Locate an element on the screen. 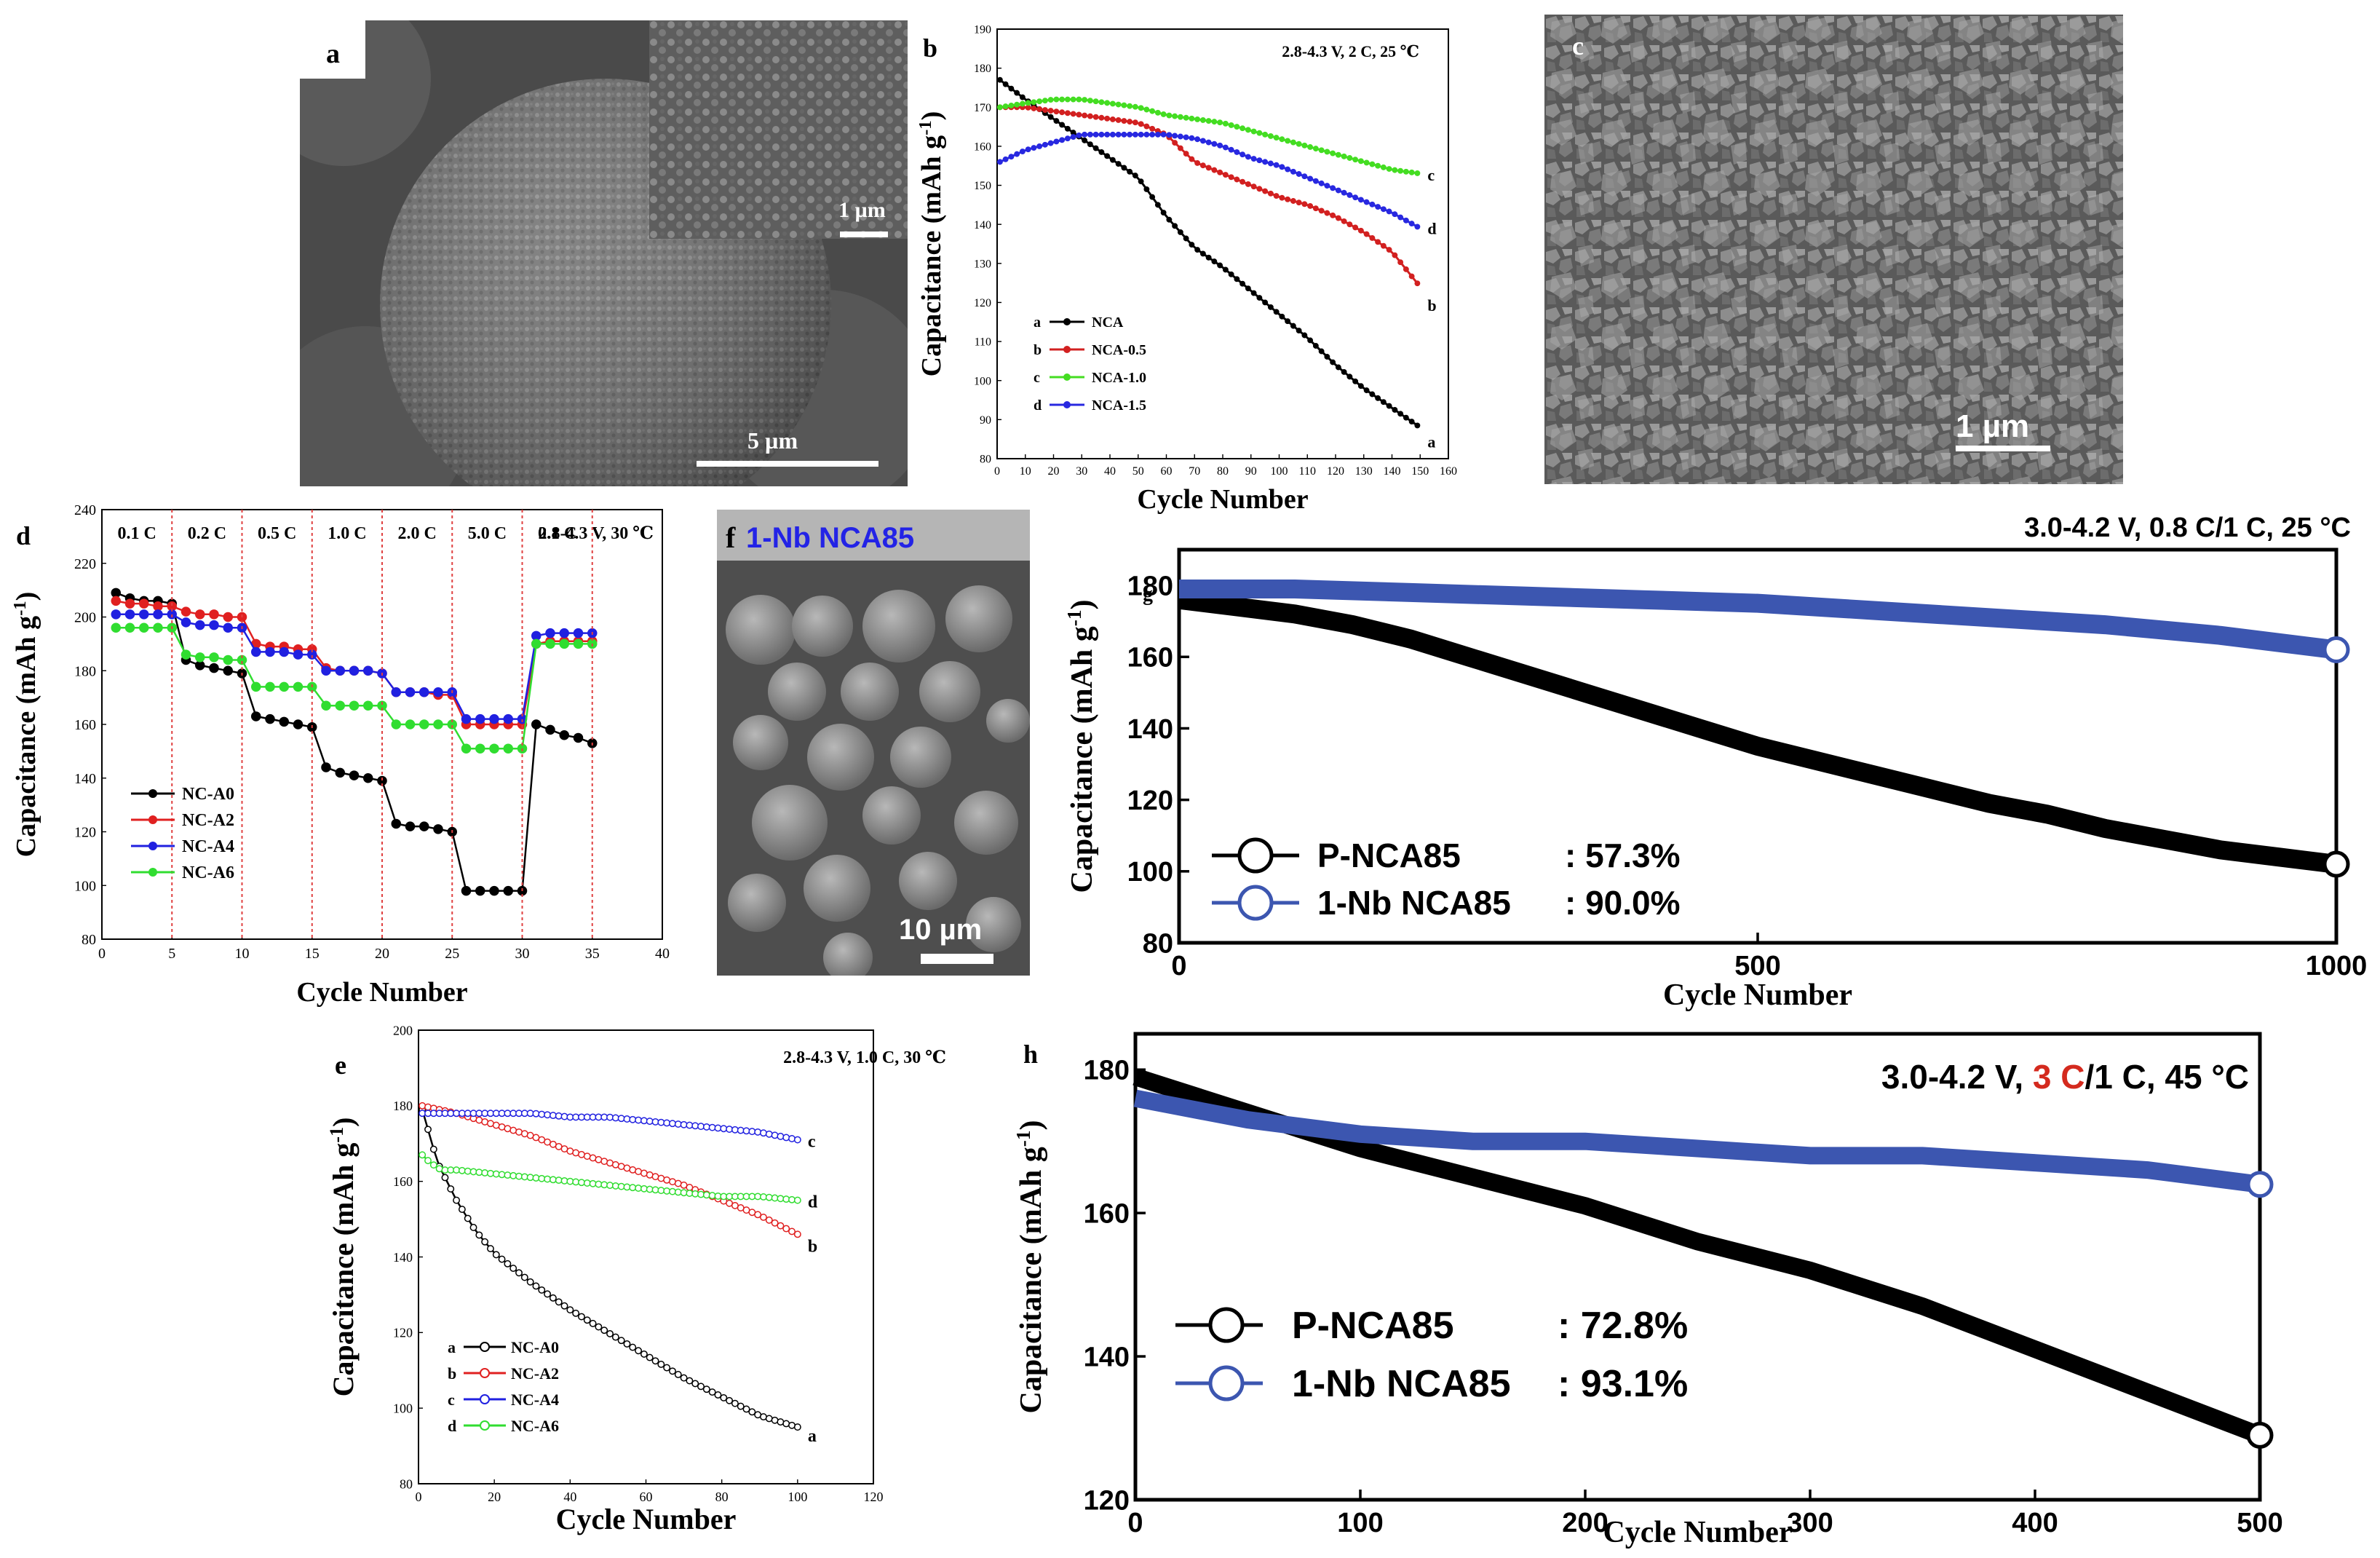  y-tick-label: 80 is located at coordinates (1158, 943).